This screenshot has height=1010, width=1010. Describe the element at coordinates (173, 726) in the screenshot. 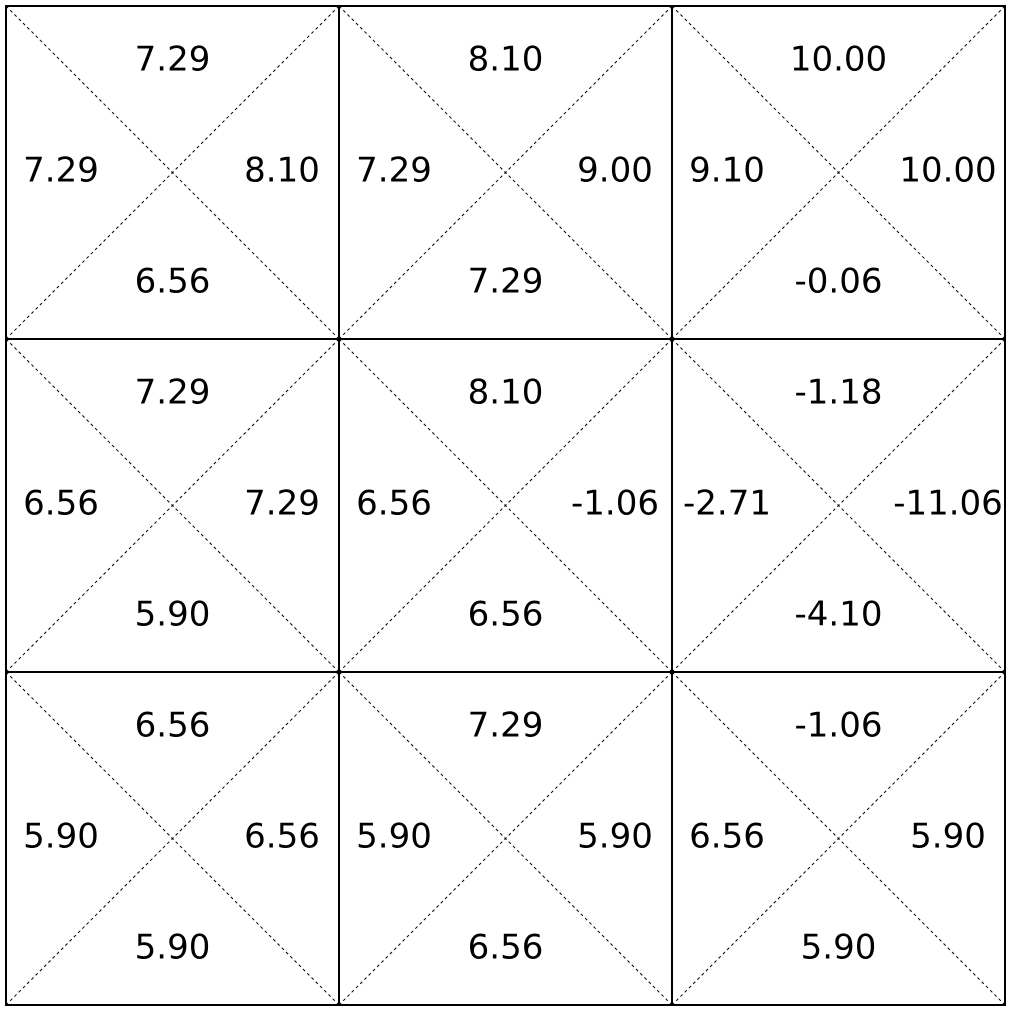

I see `q-up: 6.56` at that location.